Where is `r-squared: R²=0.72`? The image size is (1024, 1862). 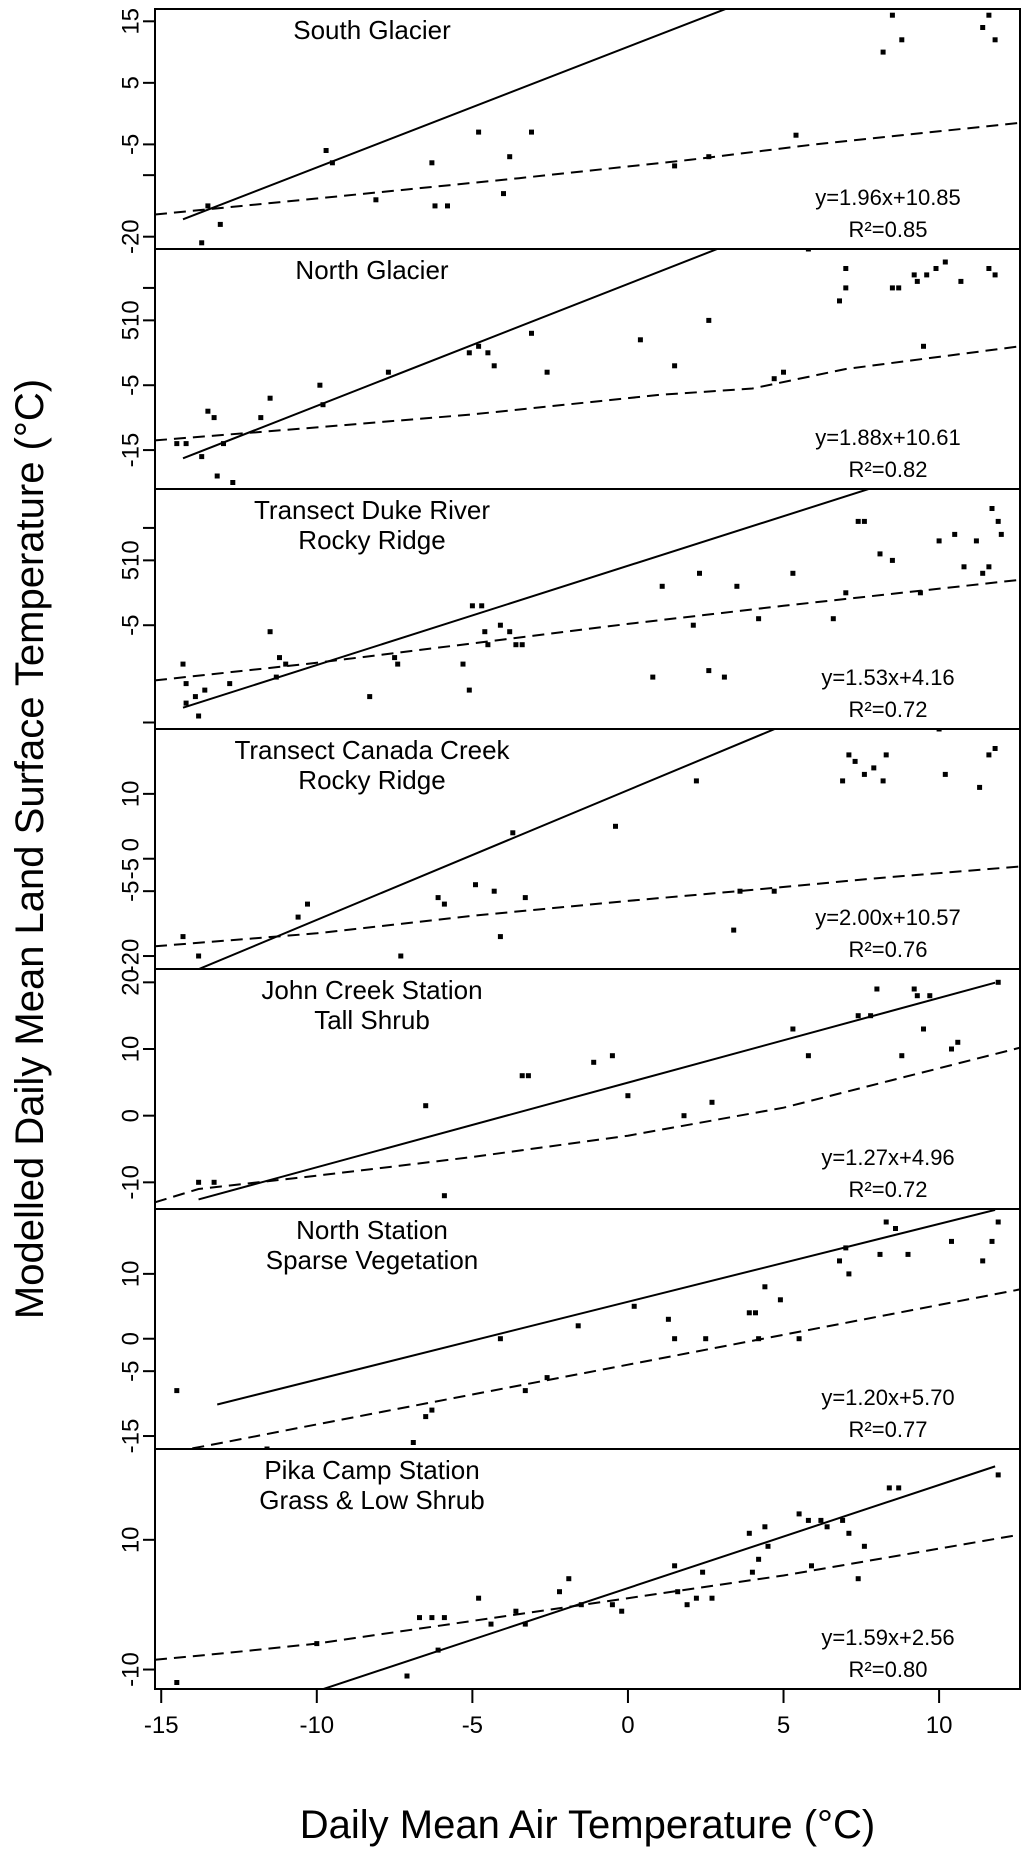
r-squared: R²=0.72 is located at coordinates (888, 709).